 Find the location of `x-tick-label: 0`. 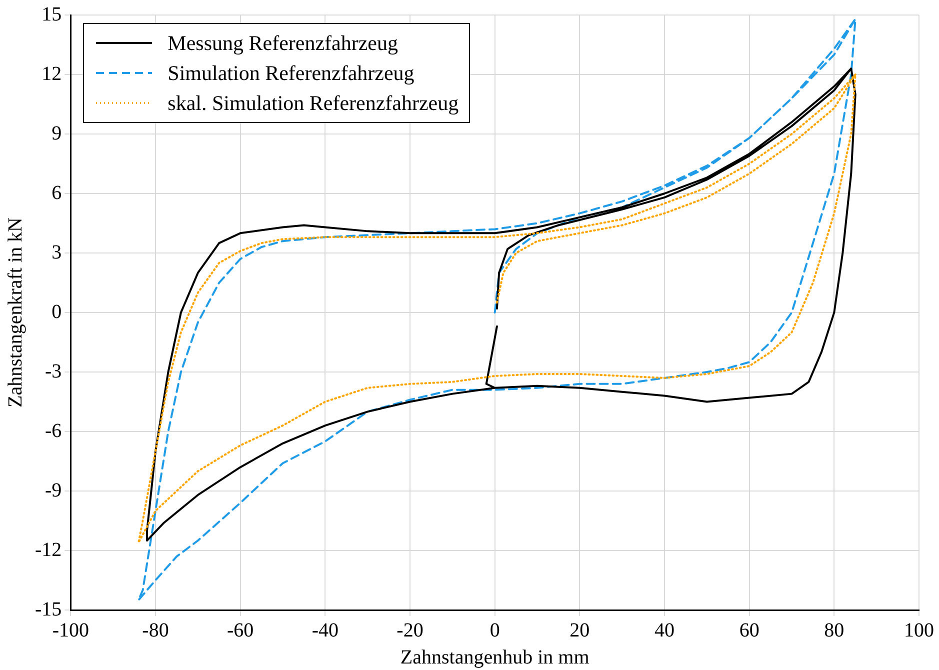

x-tick-label: 0 is located at coordinates (495, 630).